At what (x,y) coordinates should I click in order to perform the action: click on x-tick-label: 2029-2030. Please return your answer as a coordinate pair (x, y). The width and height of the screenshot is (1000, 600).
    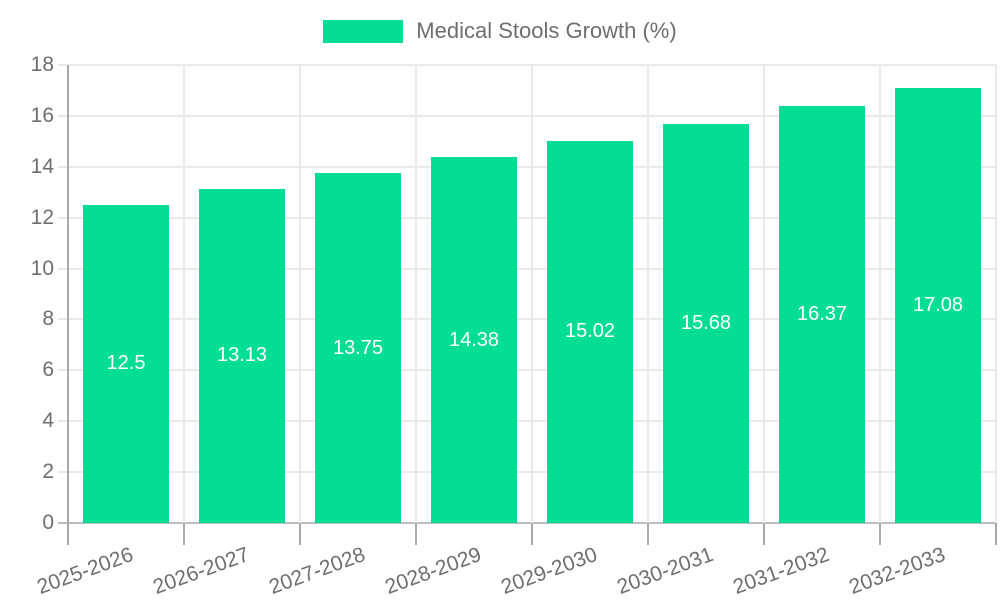
    Looking at the image, I should click on (548, 571).